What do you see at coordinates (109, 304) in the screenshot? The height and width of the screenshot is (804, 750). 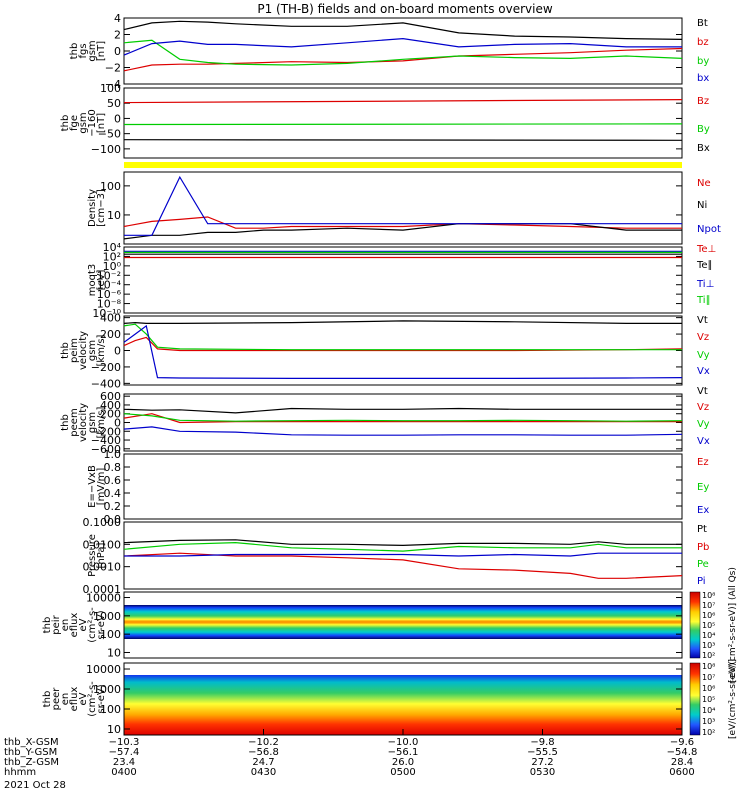 I see `y-tick-label: 10⁻⁸` at bounding box center [109, 304].